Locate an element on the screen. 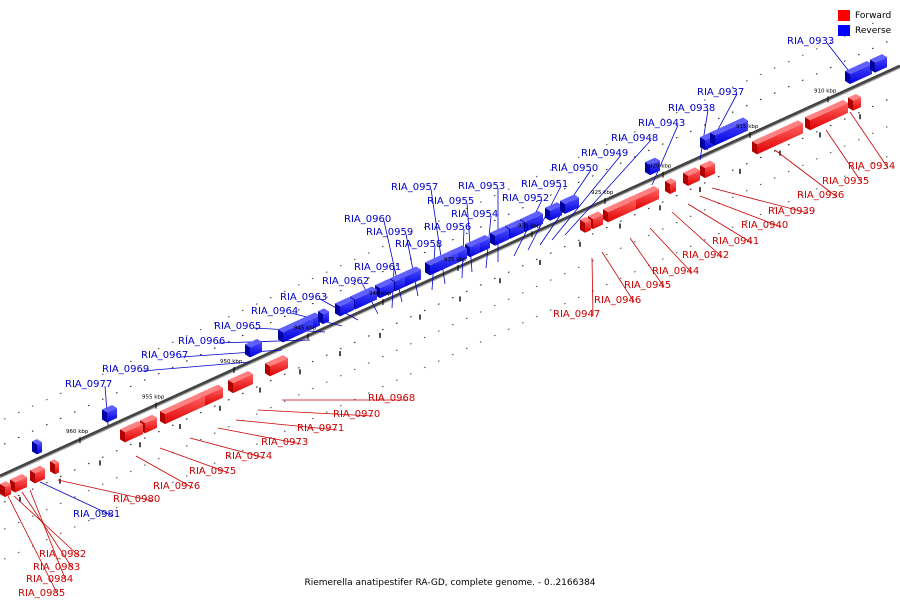 This screenshot has height=600, width=900. forward-gene-label: RIA_0976 is located at coordinates (176, 486).